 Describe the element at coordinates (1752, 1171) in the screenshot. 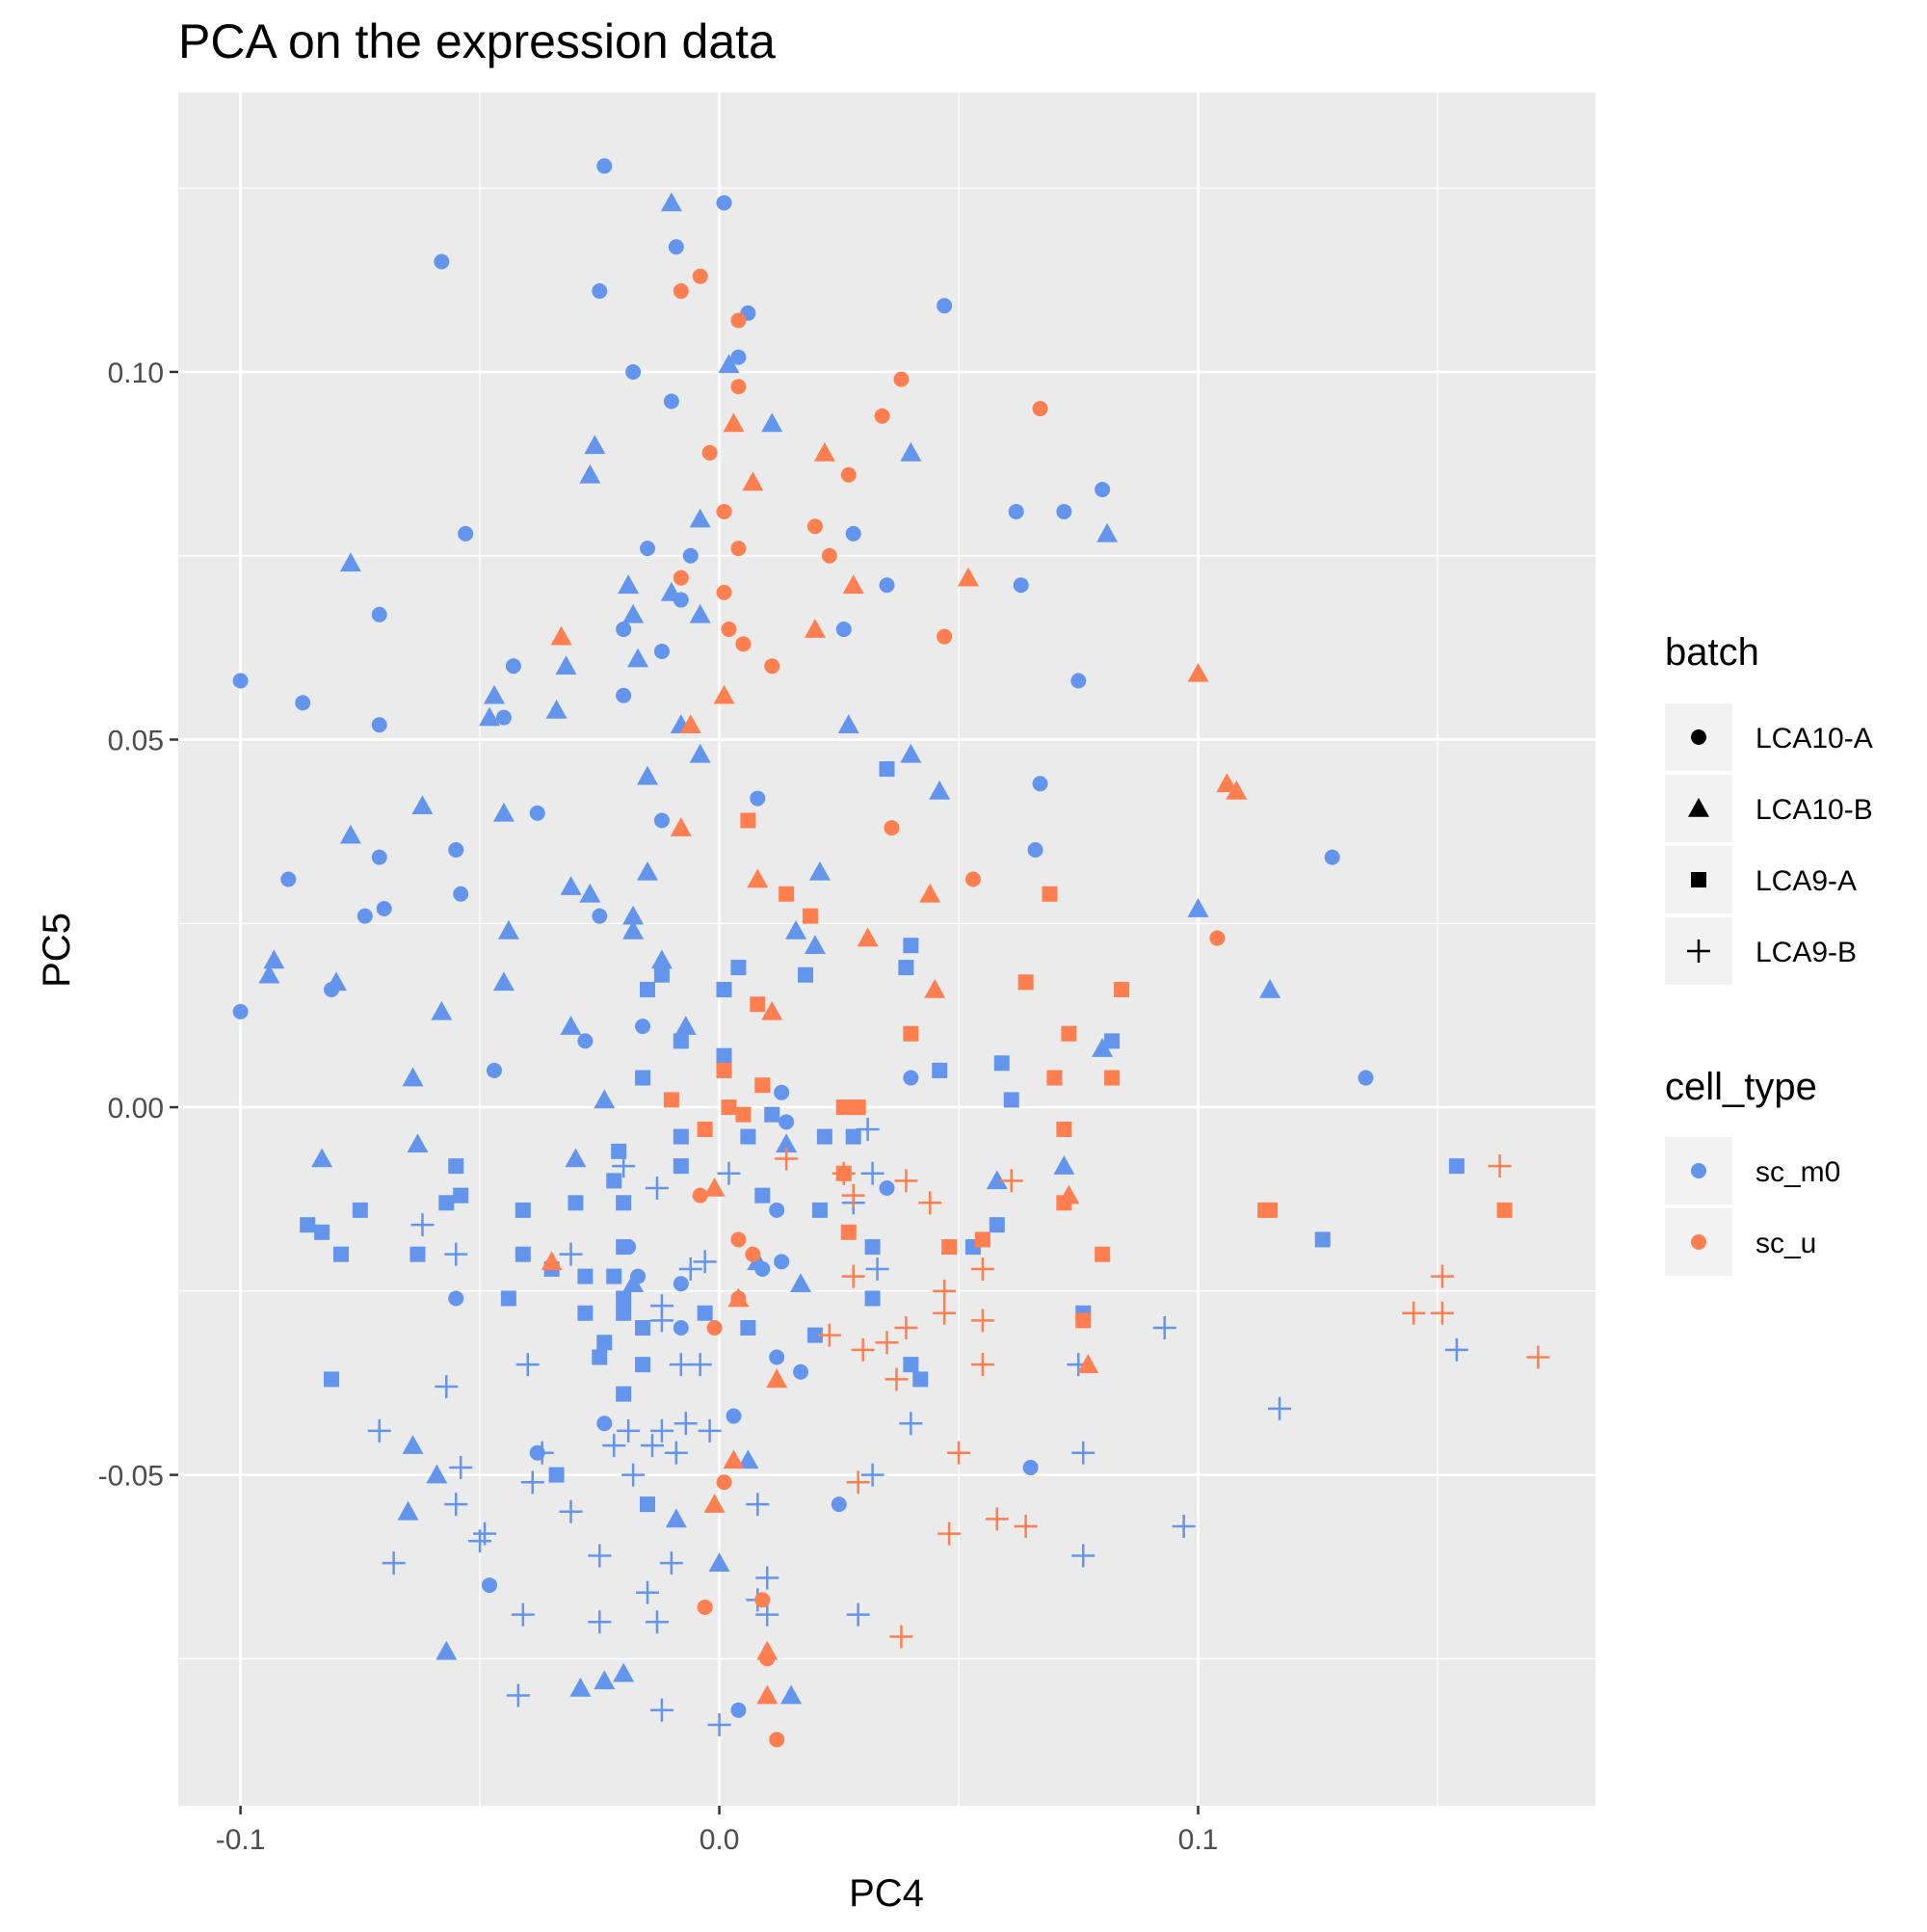

I see `legend-cell-type: cell_type sc_m0 sc_u` at that location.